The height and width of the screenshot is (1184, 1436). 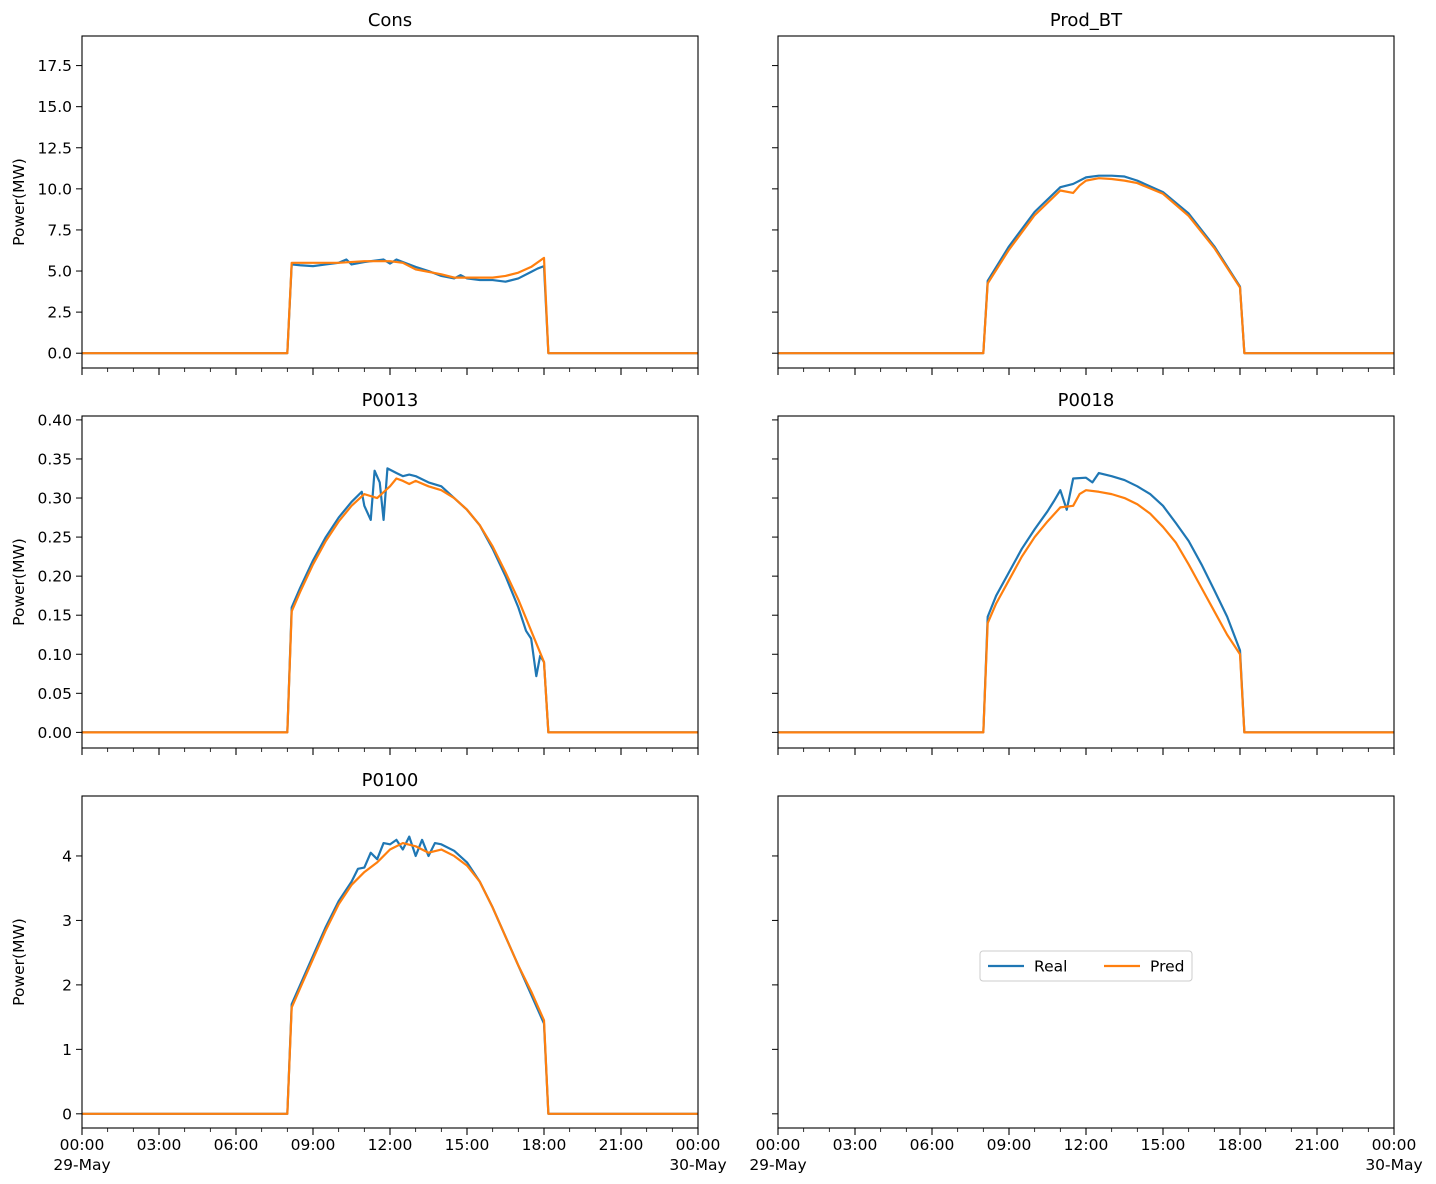 I want to click on y-tick-label: 17.5, so click(x=54, y=66).